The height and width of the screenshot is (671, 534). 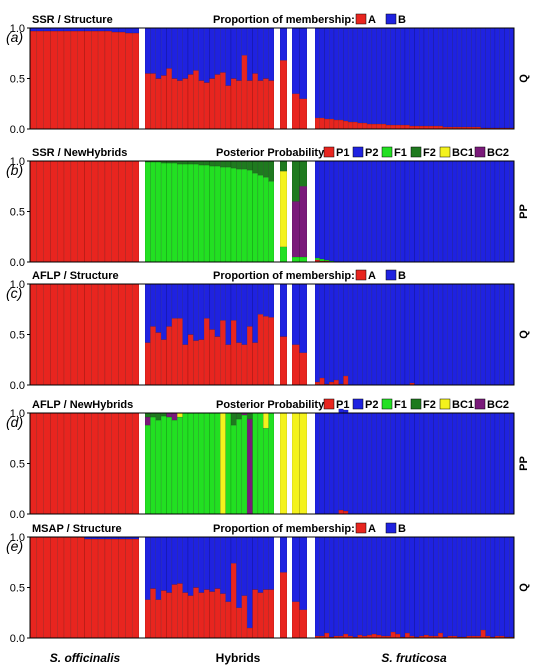 I want to click on panel-2-legend-swatch-A, so click(x=361, y=275).